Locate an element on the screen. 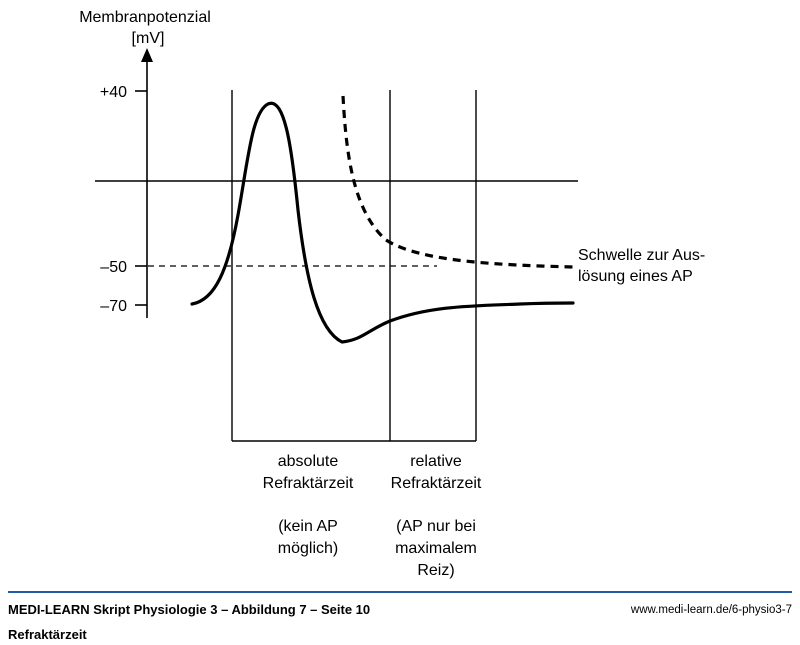 Image resolution: width=800 pixels, height=645 pixels. absolute-label-line1: absolute is located at coordinates (308, 461).